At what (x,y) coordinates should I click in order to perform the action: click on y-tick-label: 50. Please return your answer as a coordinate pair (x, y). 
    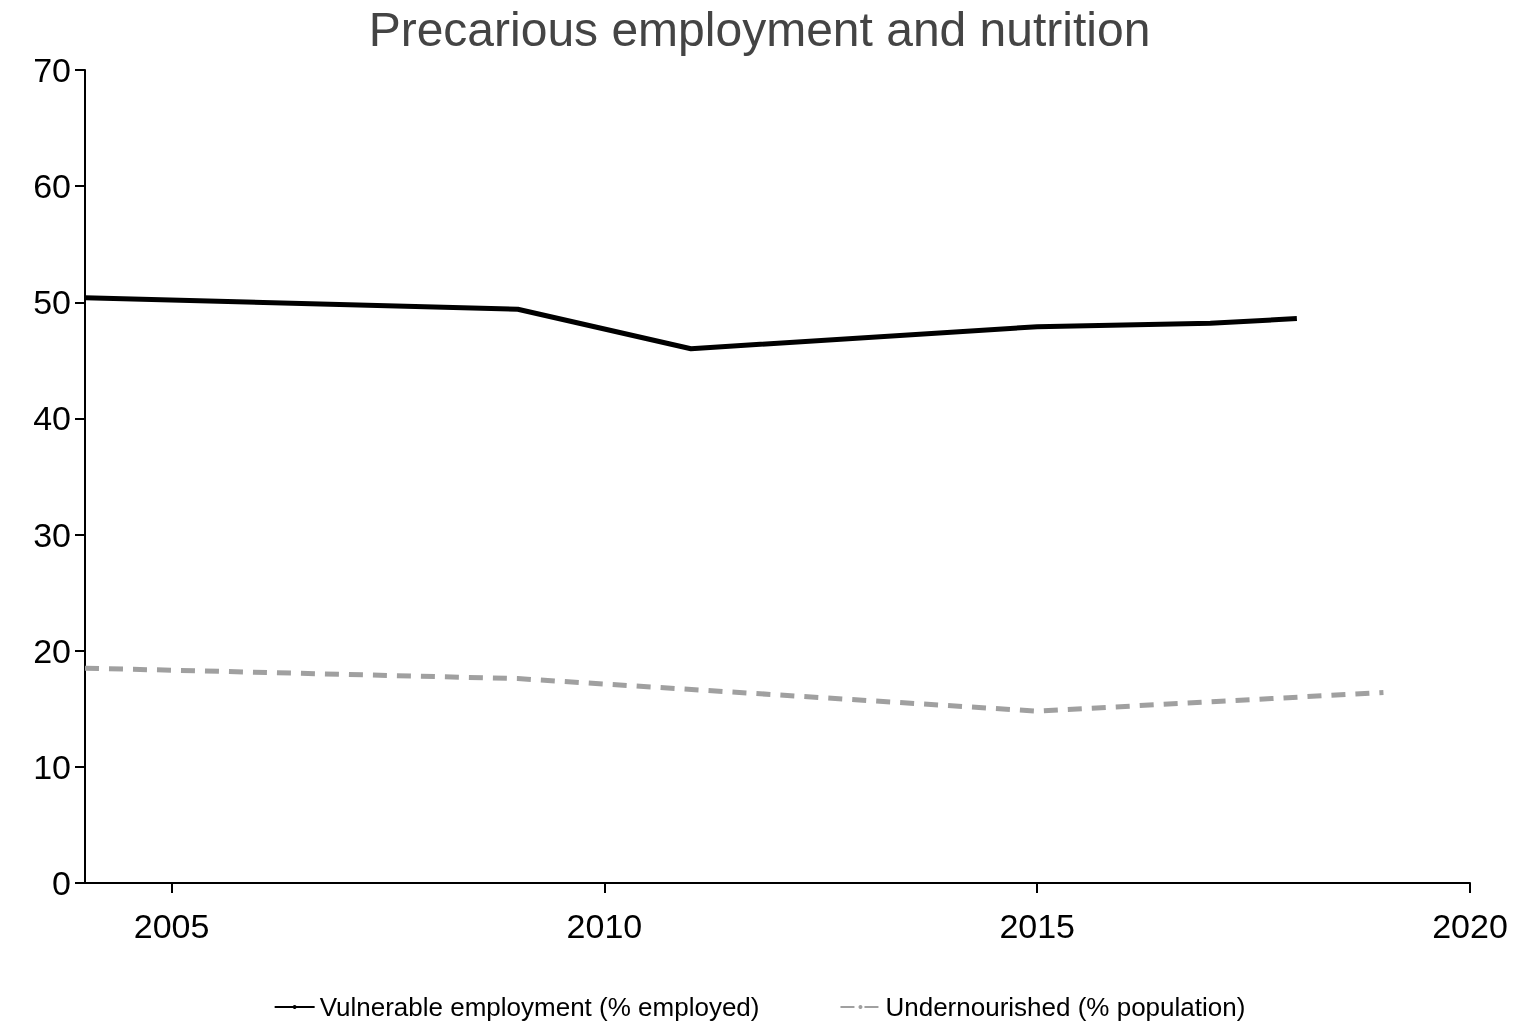
    Looking at the image, I should click on (52, 302).